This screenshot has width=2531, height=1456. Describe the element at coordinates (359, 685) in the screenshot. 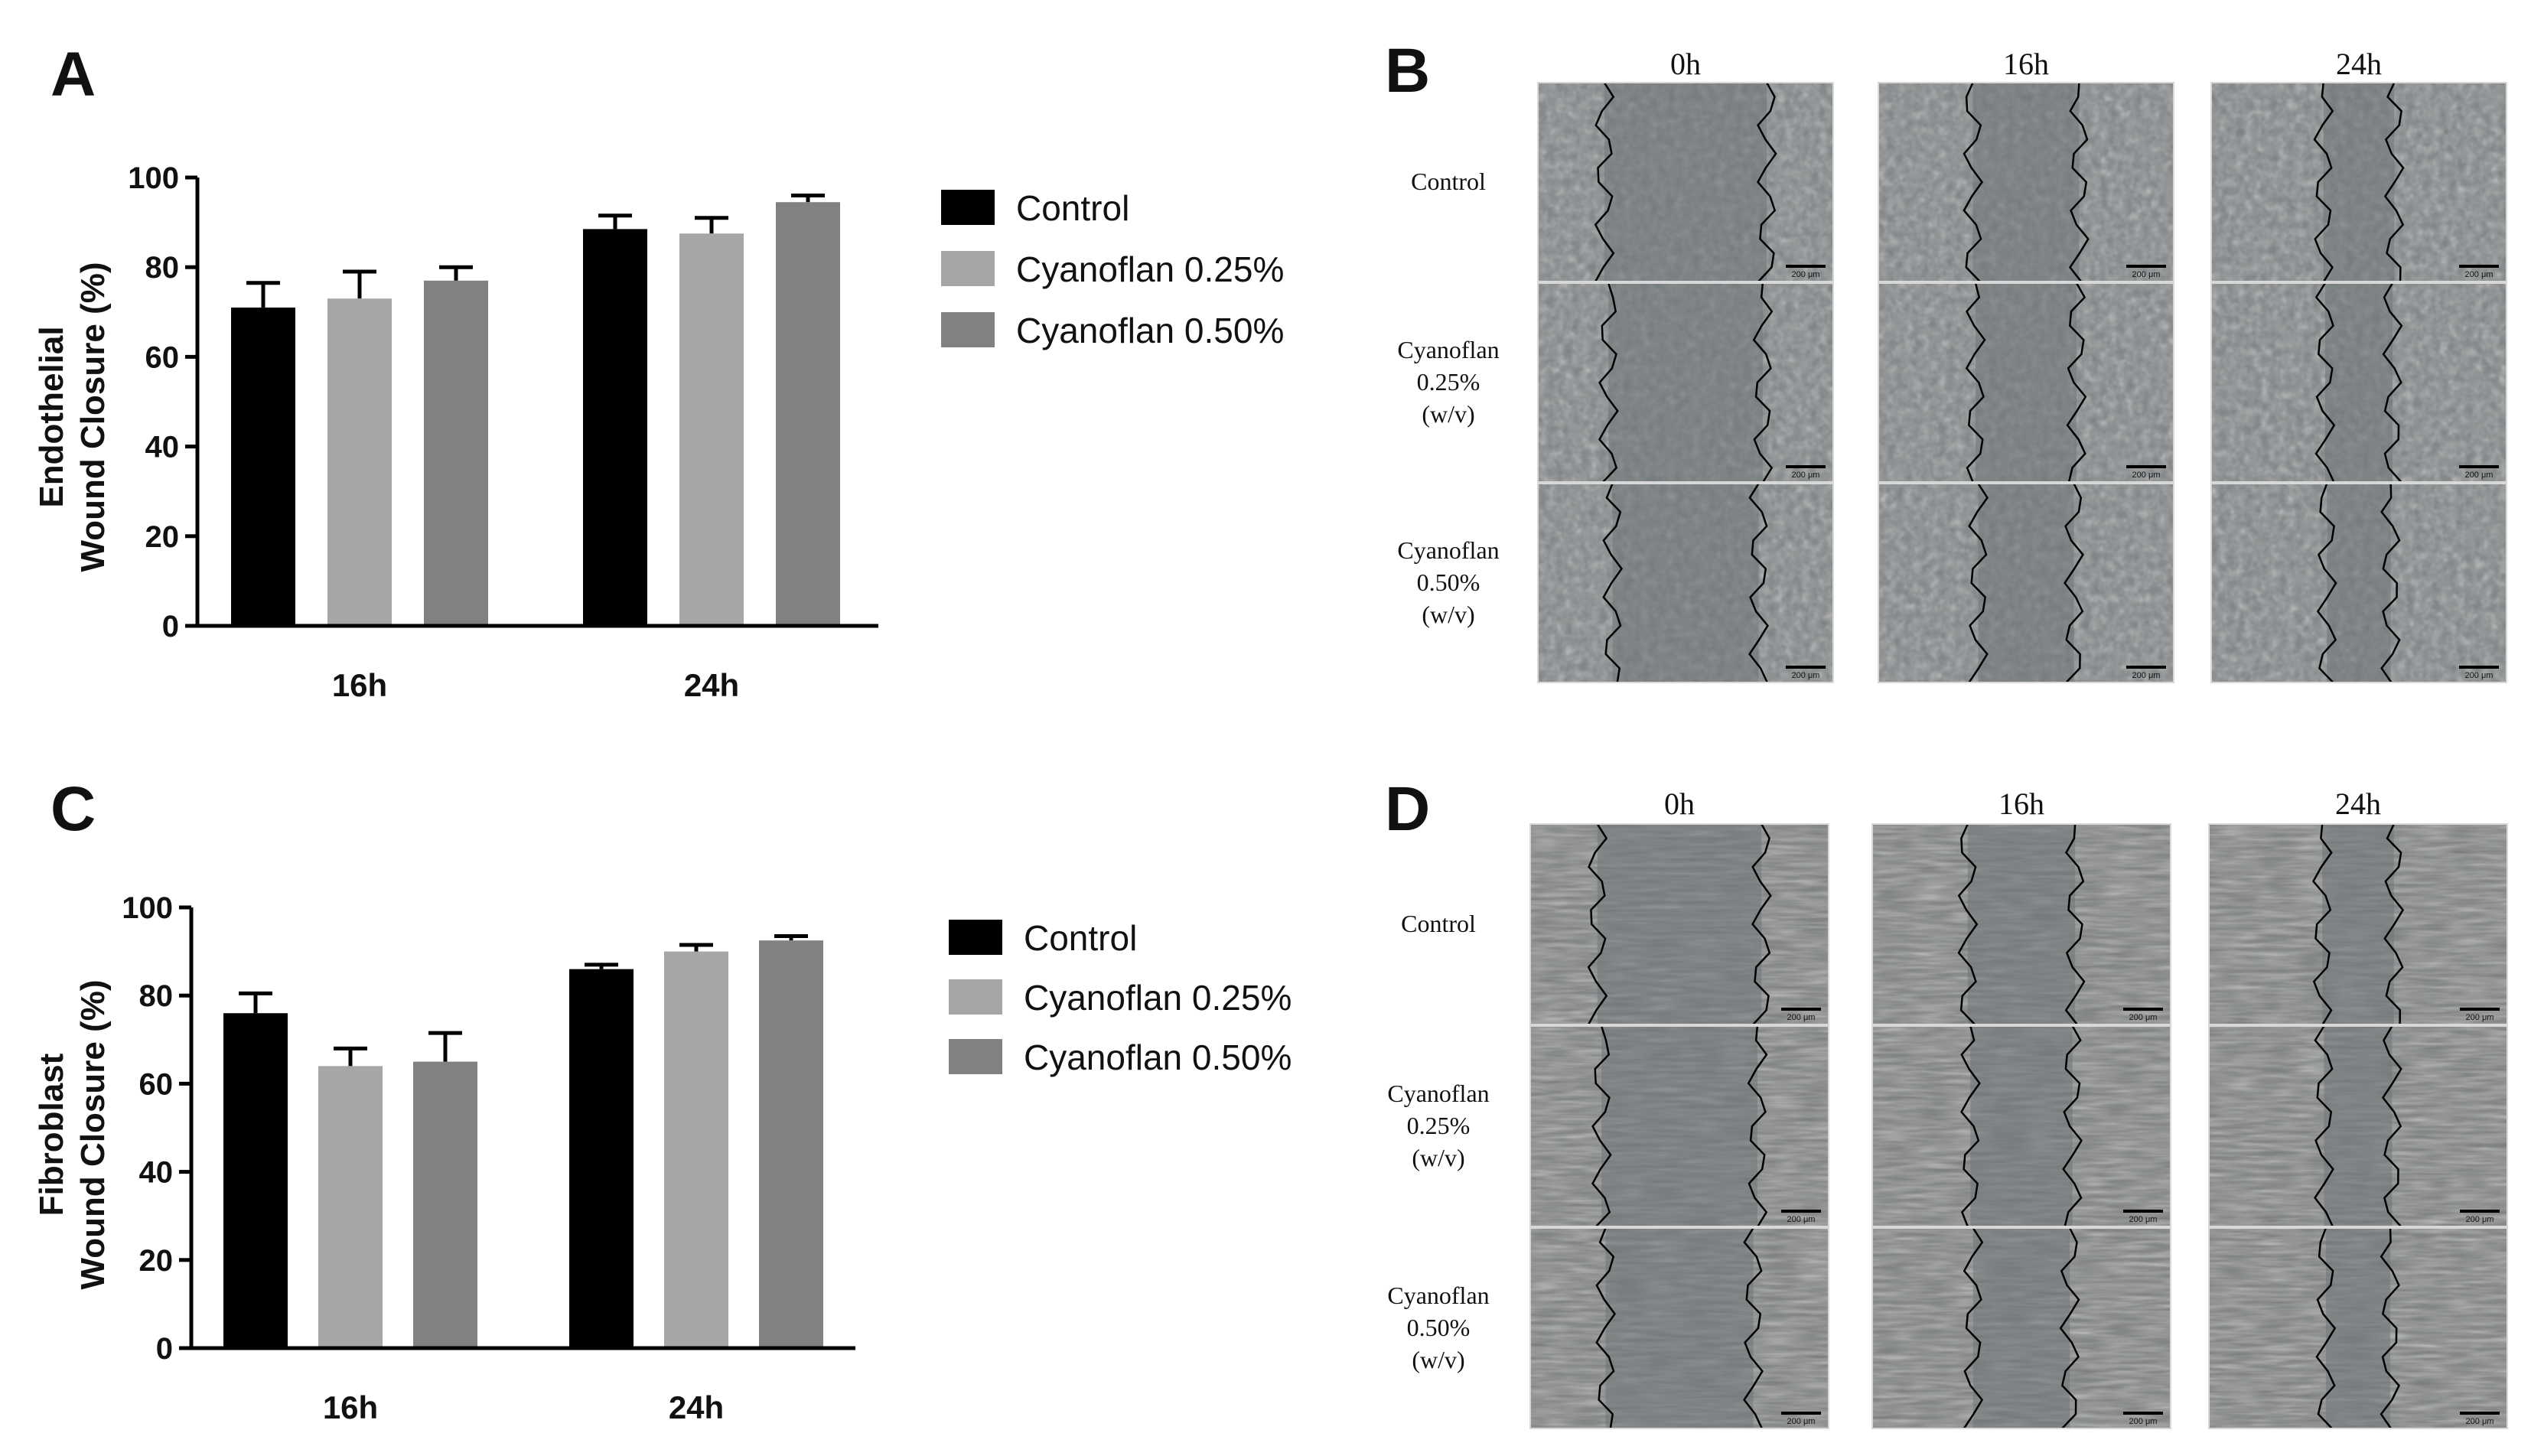

I see `chart-a-category-label: 16h` at that location.